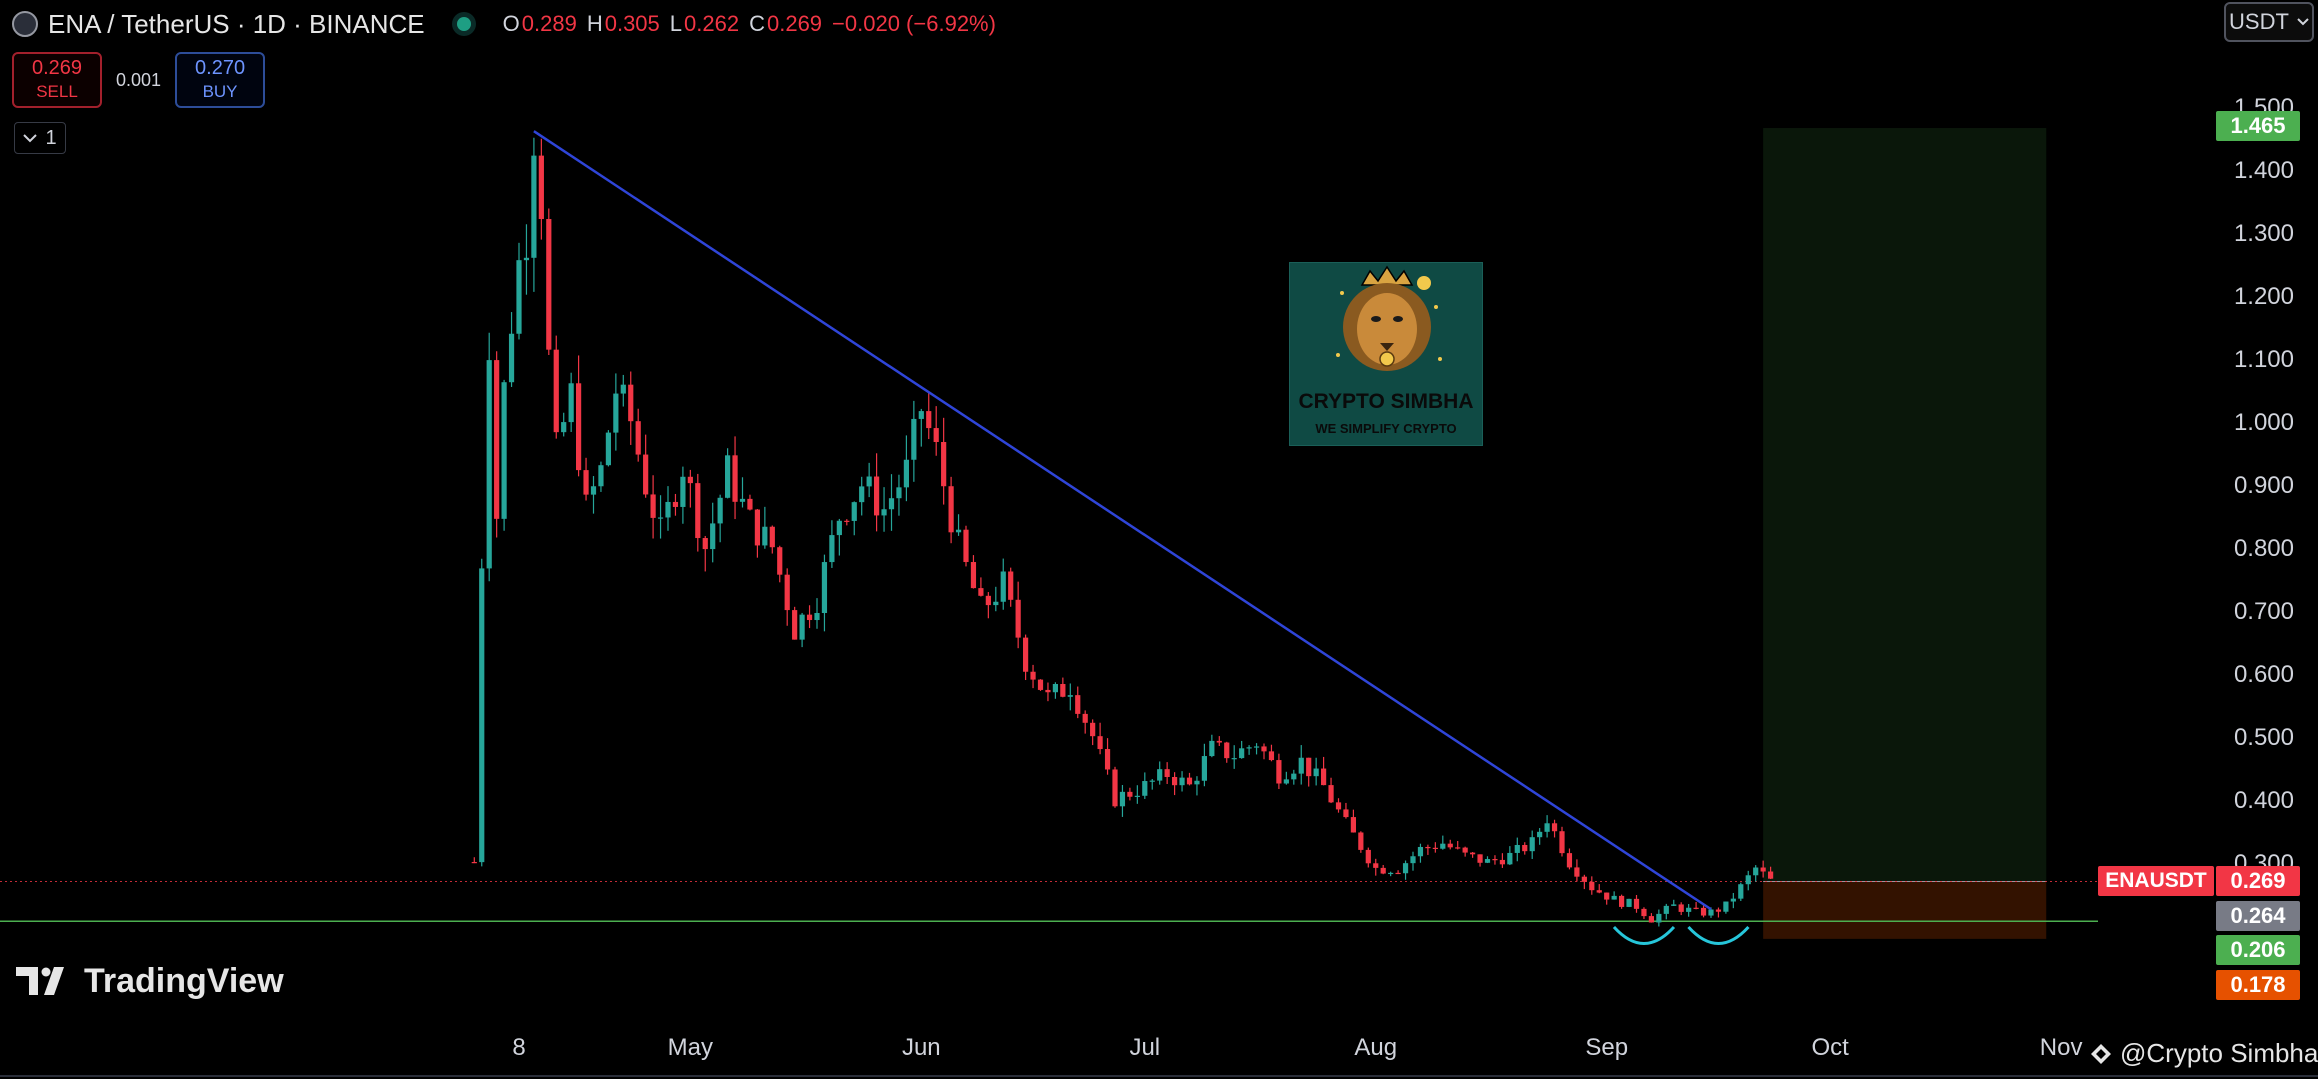 Image resolution: width=2318 pixels, height=1079 pixels. I want to click on ohlc-close-key: C, so click(757, 23).